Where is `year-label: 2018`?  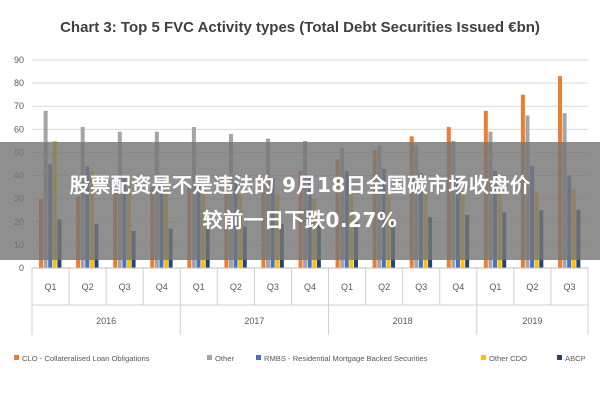 year-label: 2018 is located at coordinates (403, 321).